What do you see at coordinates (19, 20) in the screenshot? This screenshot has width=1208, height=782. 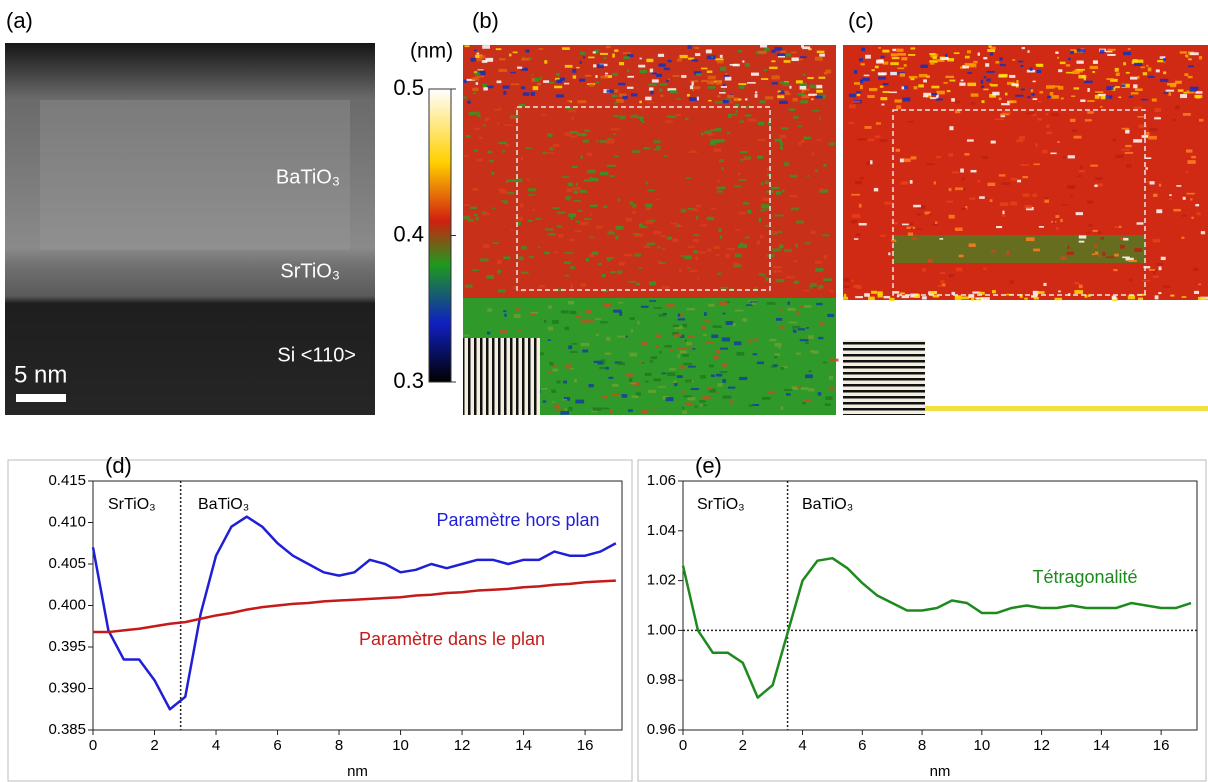 I see `panel-label: (a)` at bounding box center [19, 20].